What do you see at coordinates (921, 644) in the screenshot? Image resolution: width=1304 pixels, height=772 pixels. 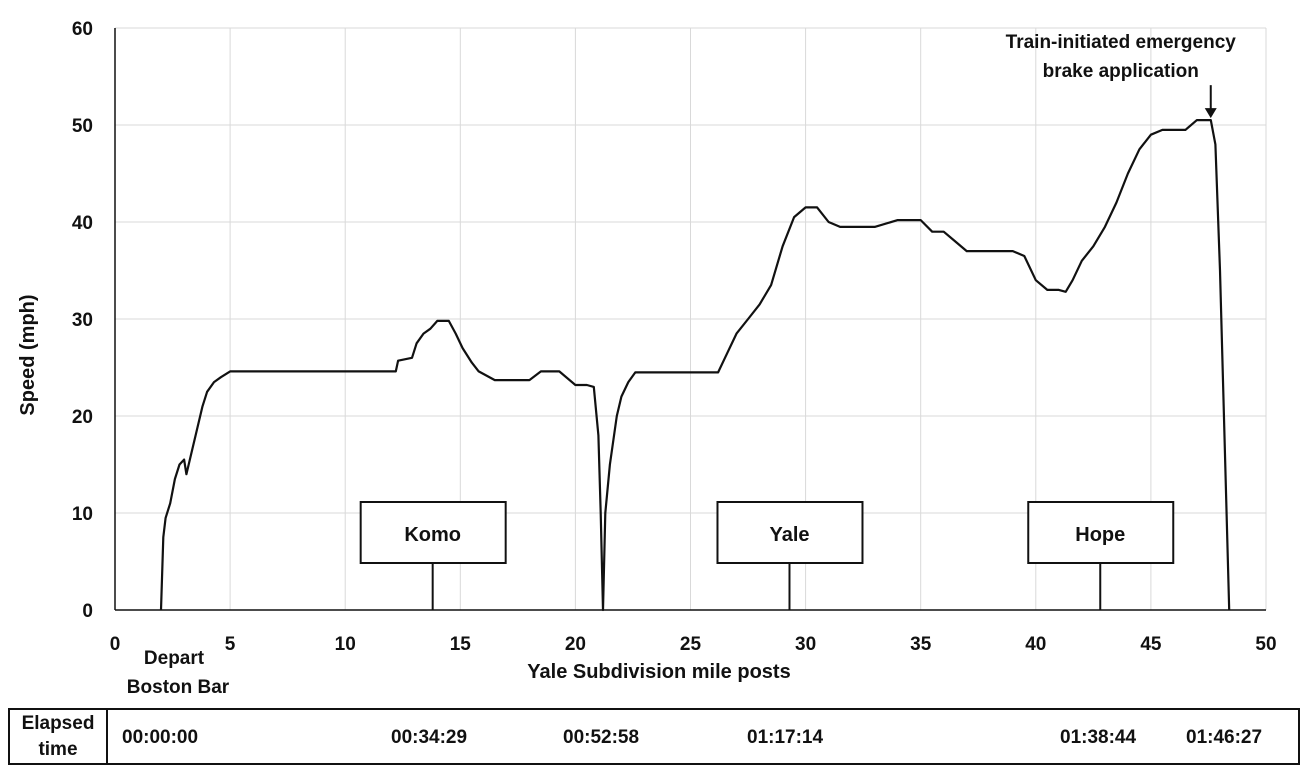 I see `x-tick-label: 35` at bounding box center [921, 644].